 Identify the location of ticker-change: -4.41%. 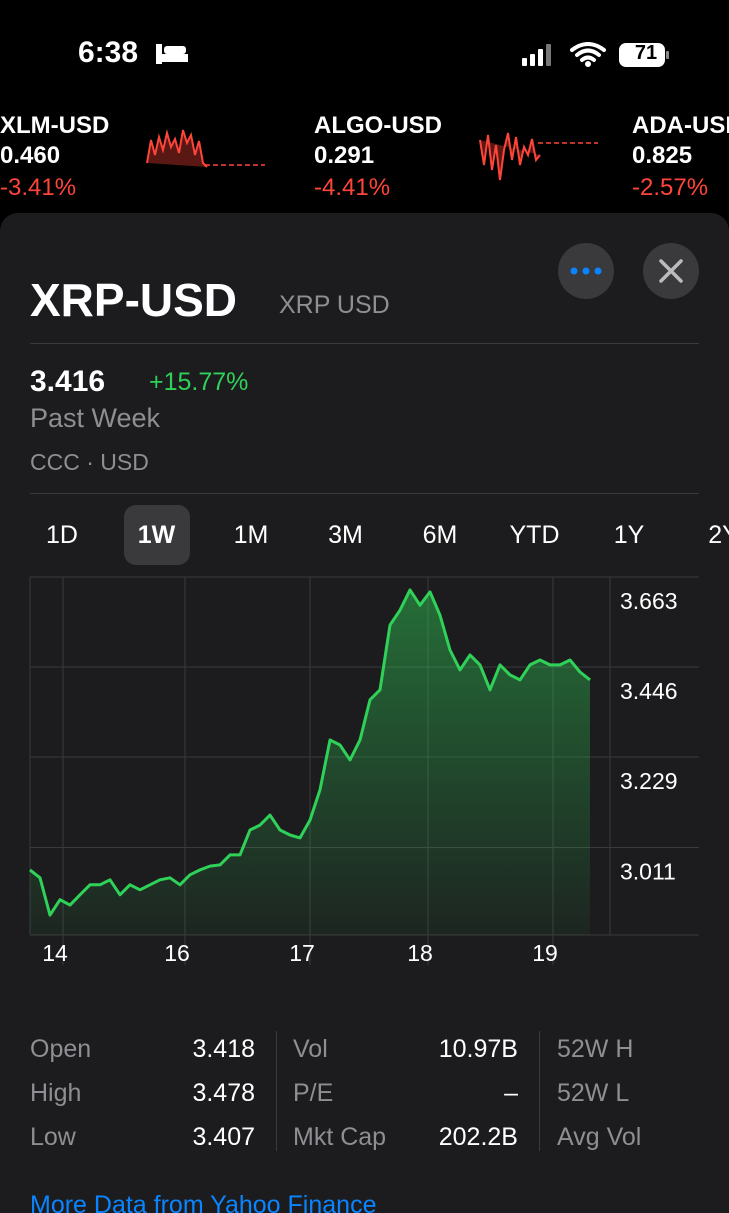
(352, 188).